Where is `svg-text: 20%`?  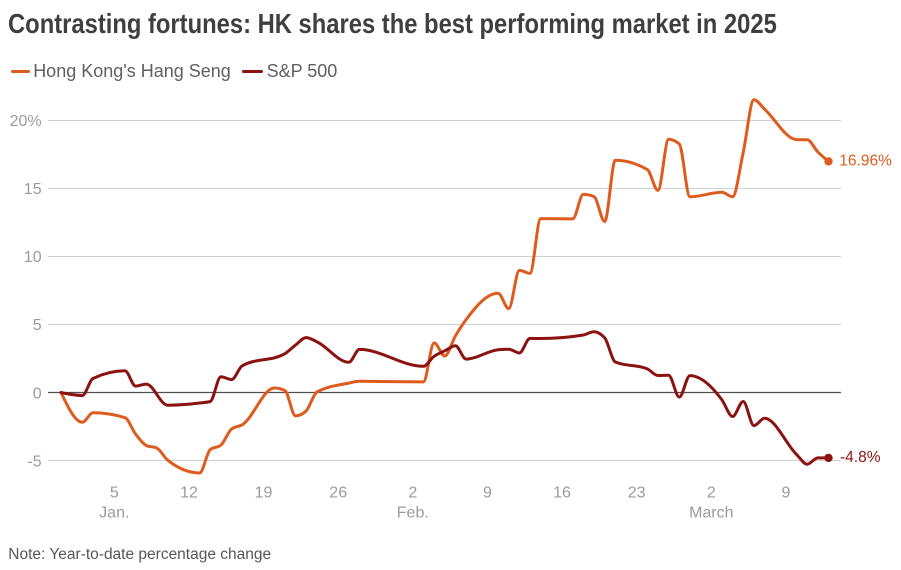
svg-text: 20% is located at coordinates (26, 121).